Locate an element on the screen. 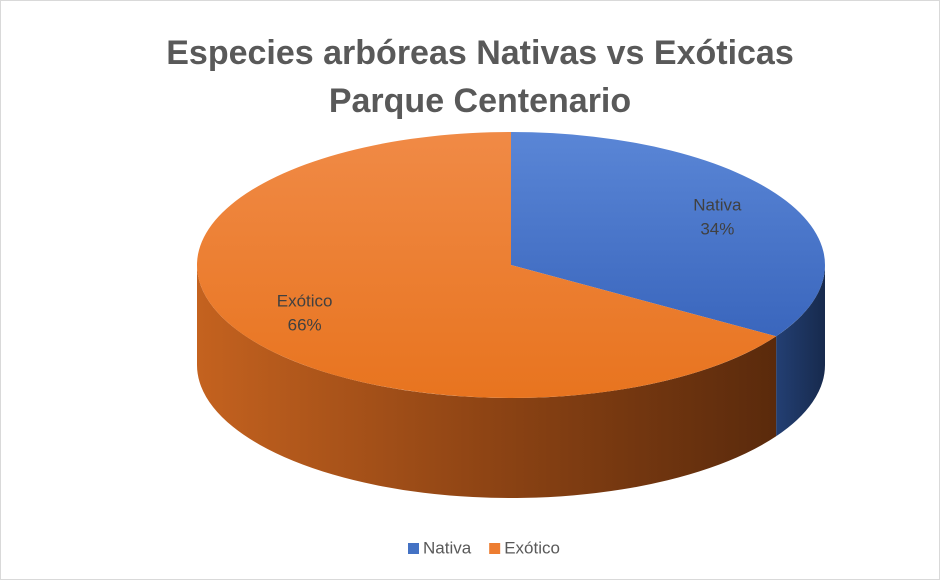  data-label: 34% is located at coordinates (717, 228).